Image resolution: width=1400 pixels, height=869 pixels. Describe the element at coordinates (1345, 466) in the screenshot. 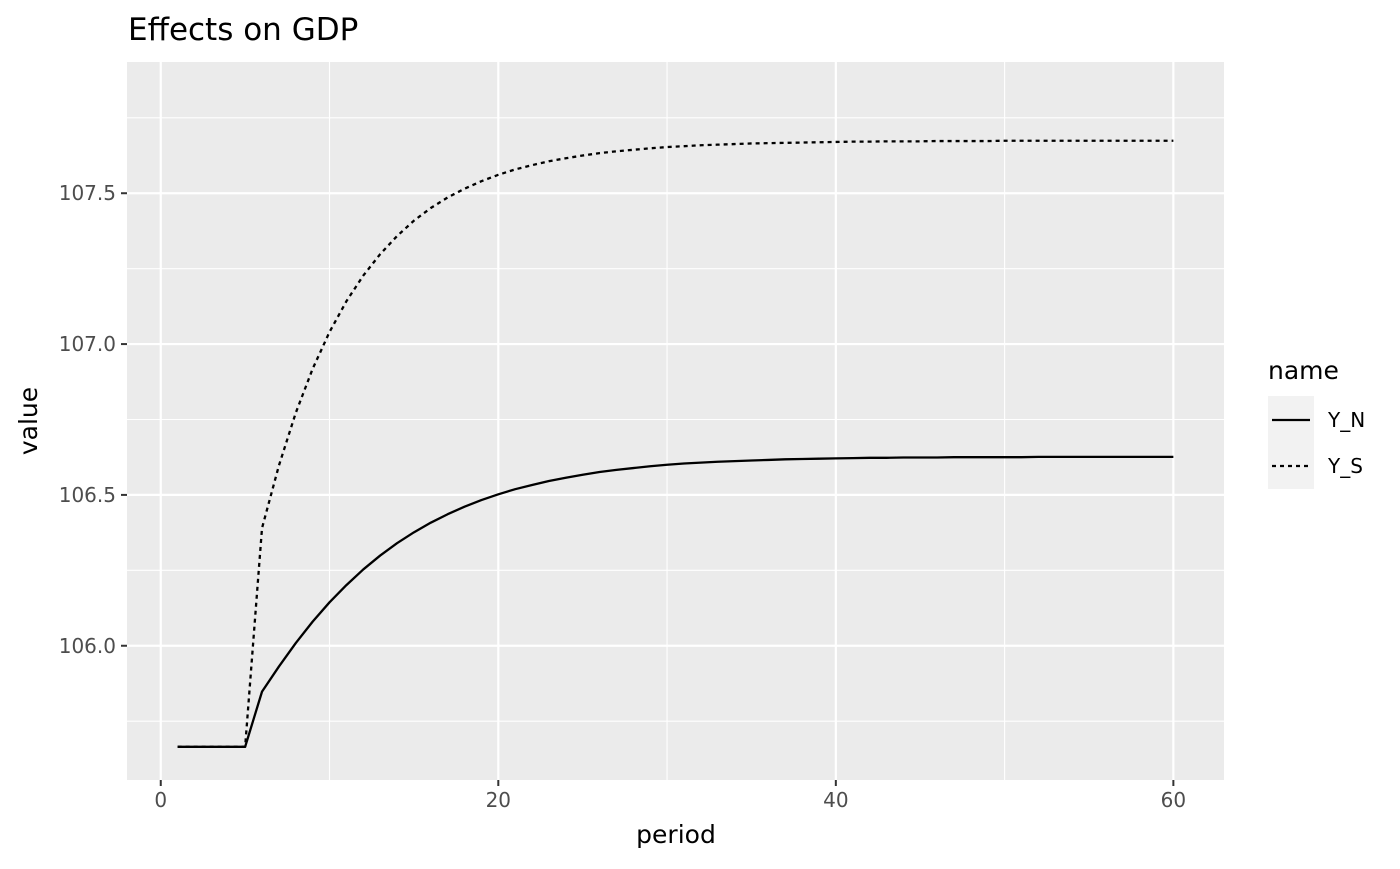

I see `legend-label: Y_S` at that location.